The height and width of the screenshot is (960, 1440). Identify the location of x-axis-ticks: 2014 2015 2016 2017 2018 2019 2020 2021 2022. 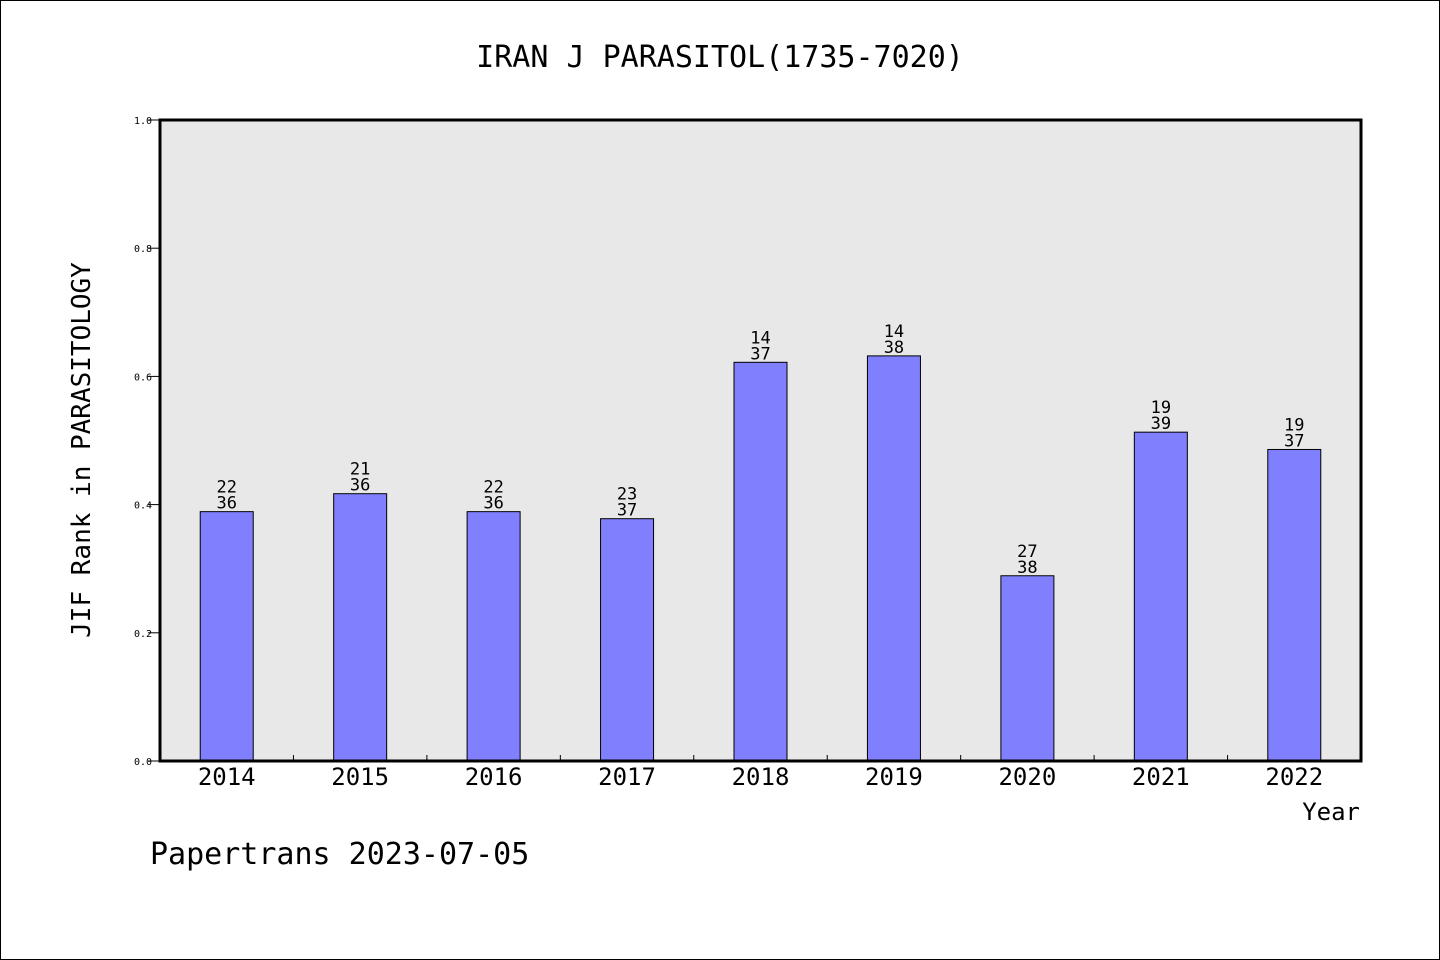
(760, 773).